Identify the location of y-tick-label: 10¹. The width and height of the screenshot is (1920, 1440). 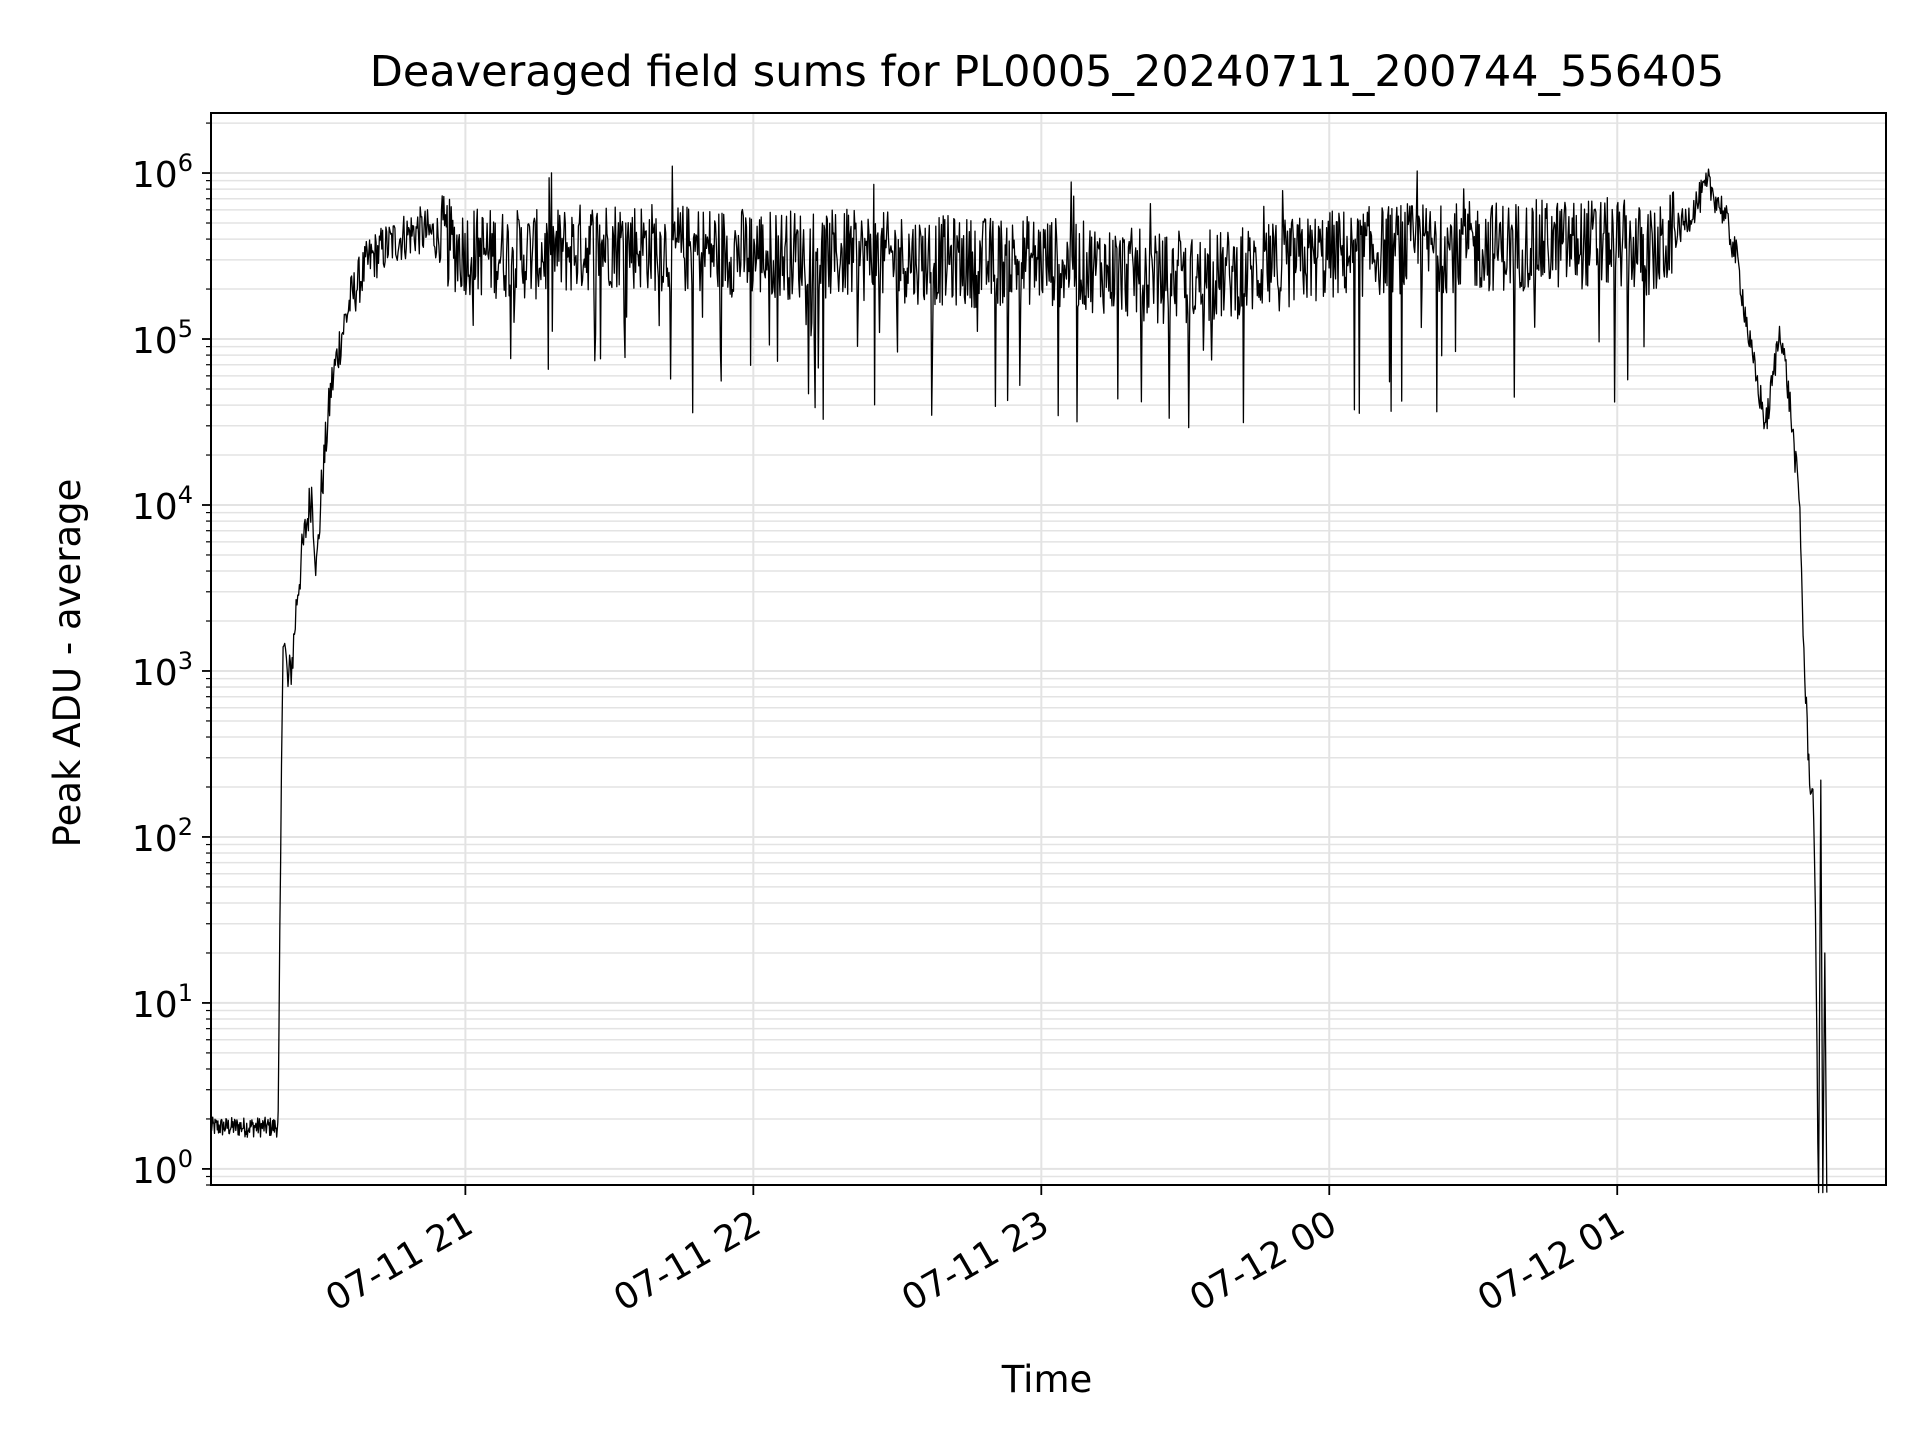
(162, 1002).